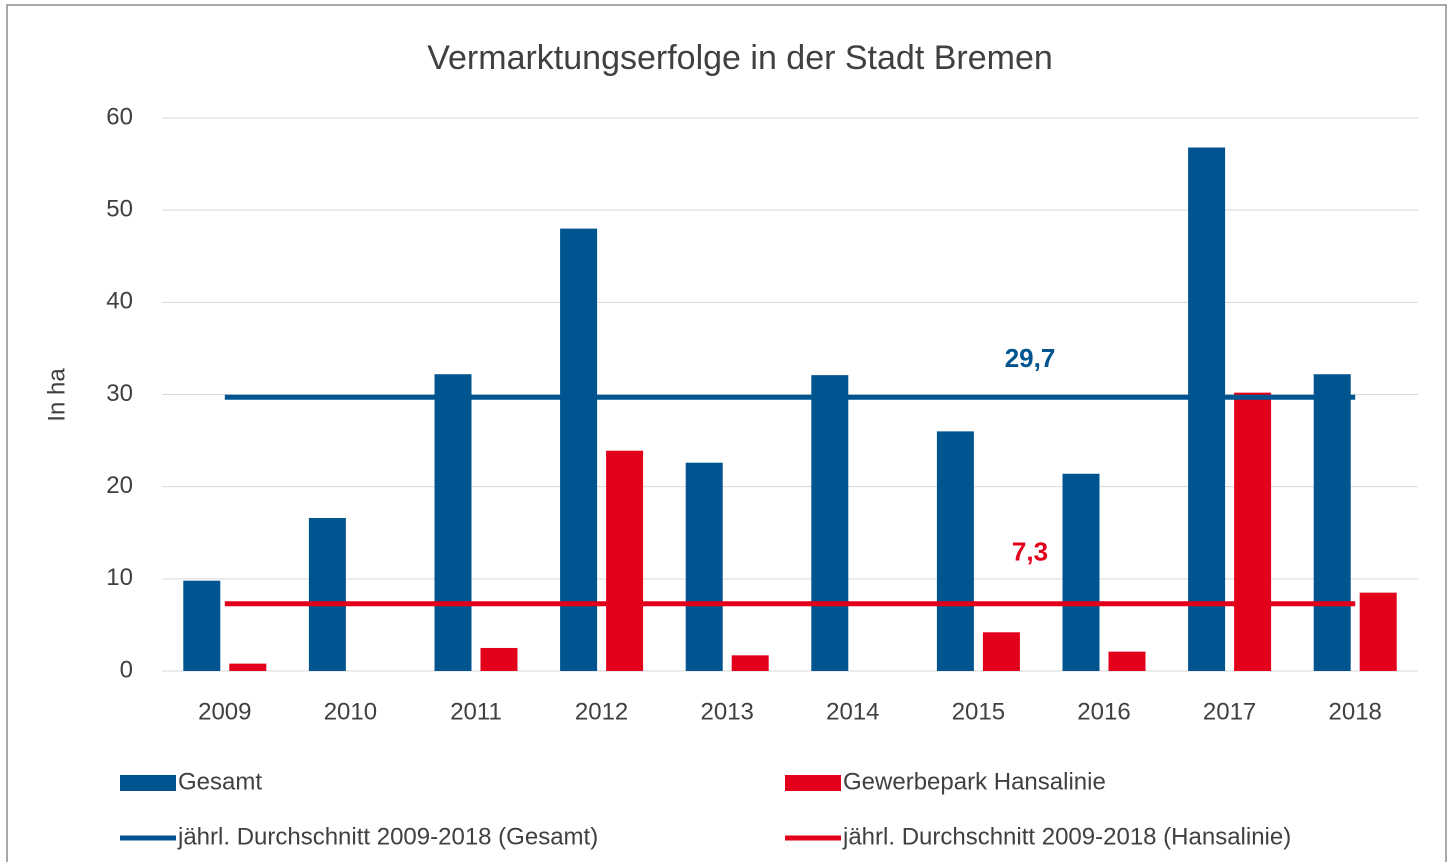 The image size is (1454, 862). I want to click on y-tick-label: 60, so click(119, 116).